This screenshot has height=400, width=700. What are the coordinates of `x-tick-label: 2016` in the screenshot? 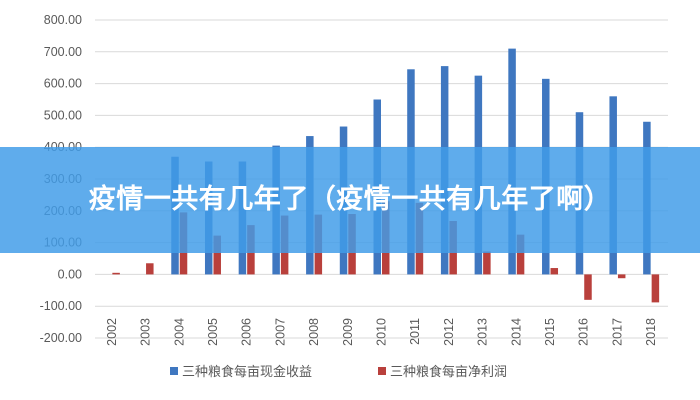 It's located at (584, 332).